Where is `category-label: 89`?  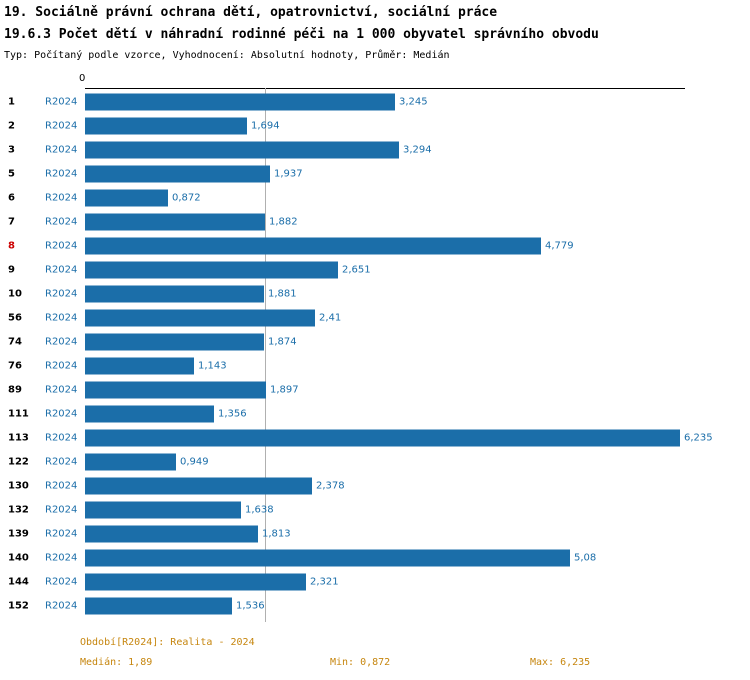 category-label: 89 is located at coordinates (15, 390).